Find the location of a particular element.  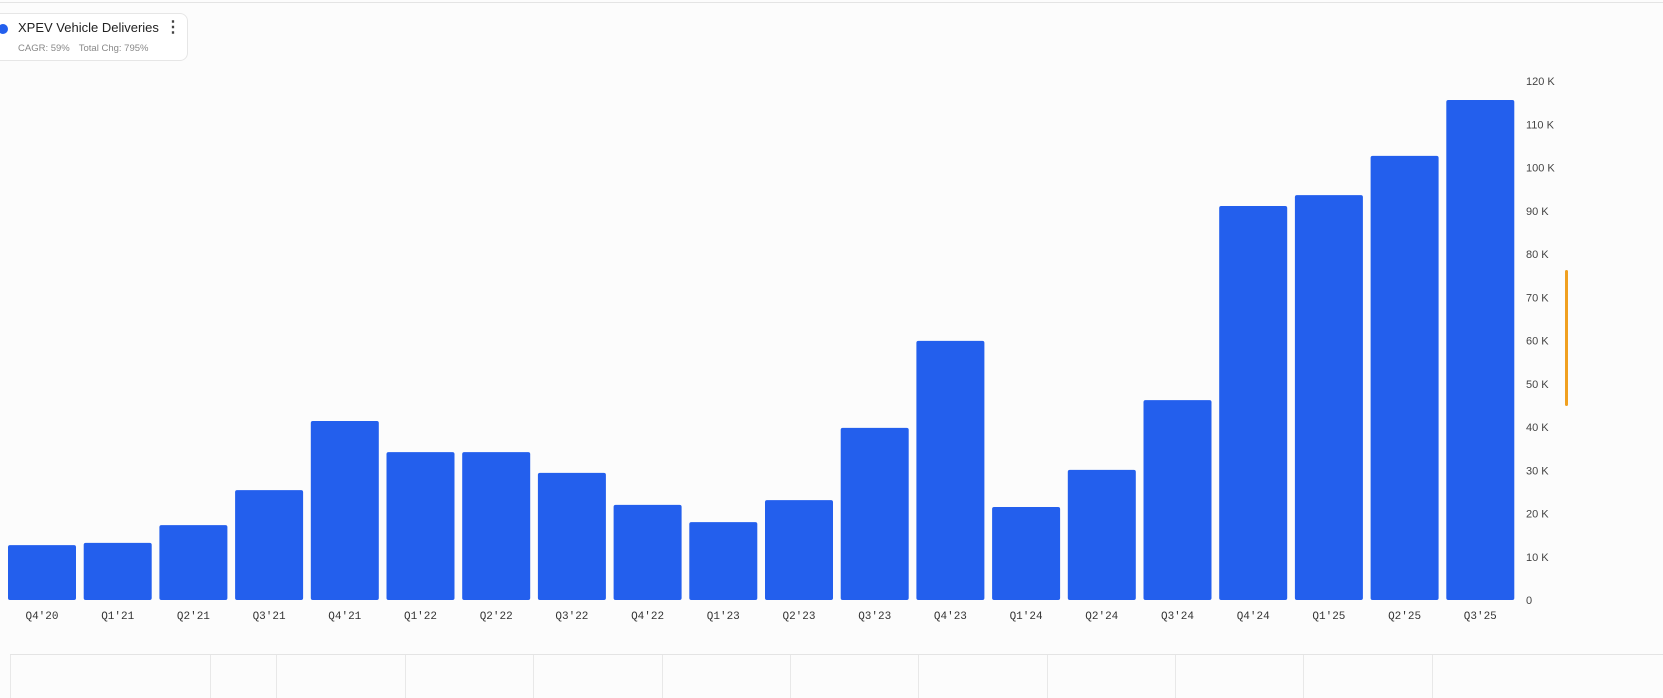

x-tick-label: Q4'20 is located at coordinates (41, 617).